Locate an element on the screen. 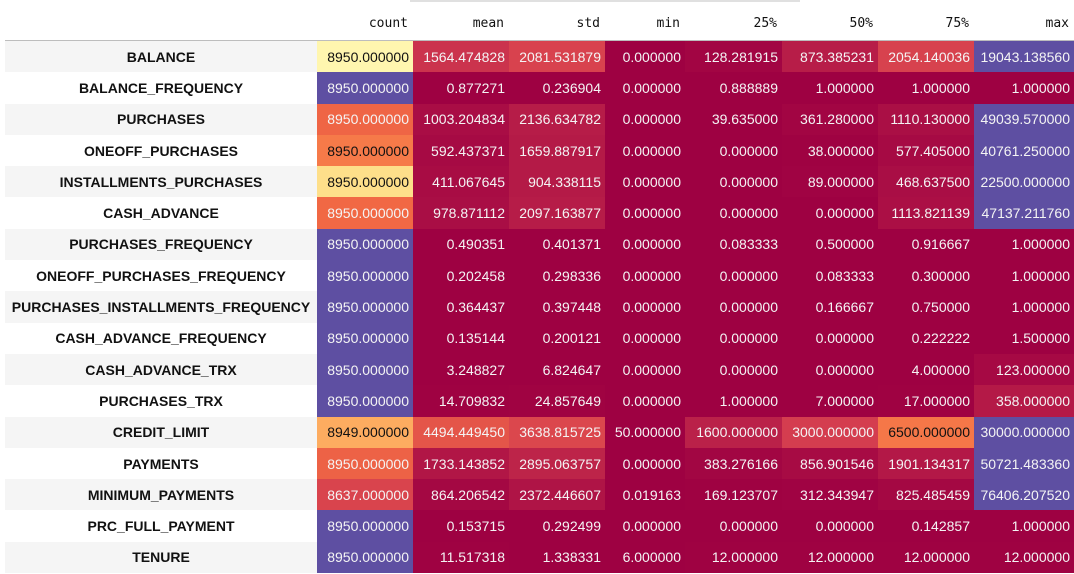  row-label: CASH_ADVANCE is located at coordinates (161, 213).